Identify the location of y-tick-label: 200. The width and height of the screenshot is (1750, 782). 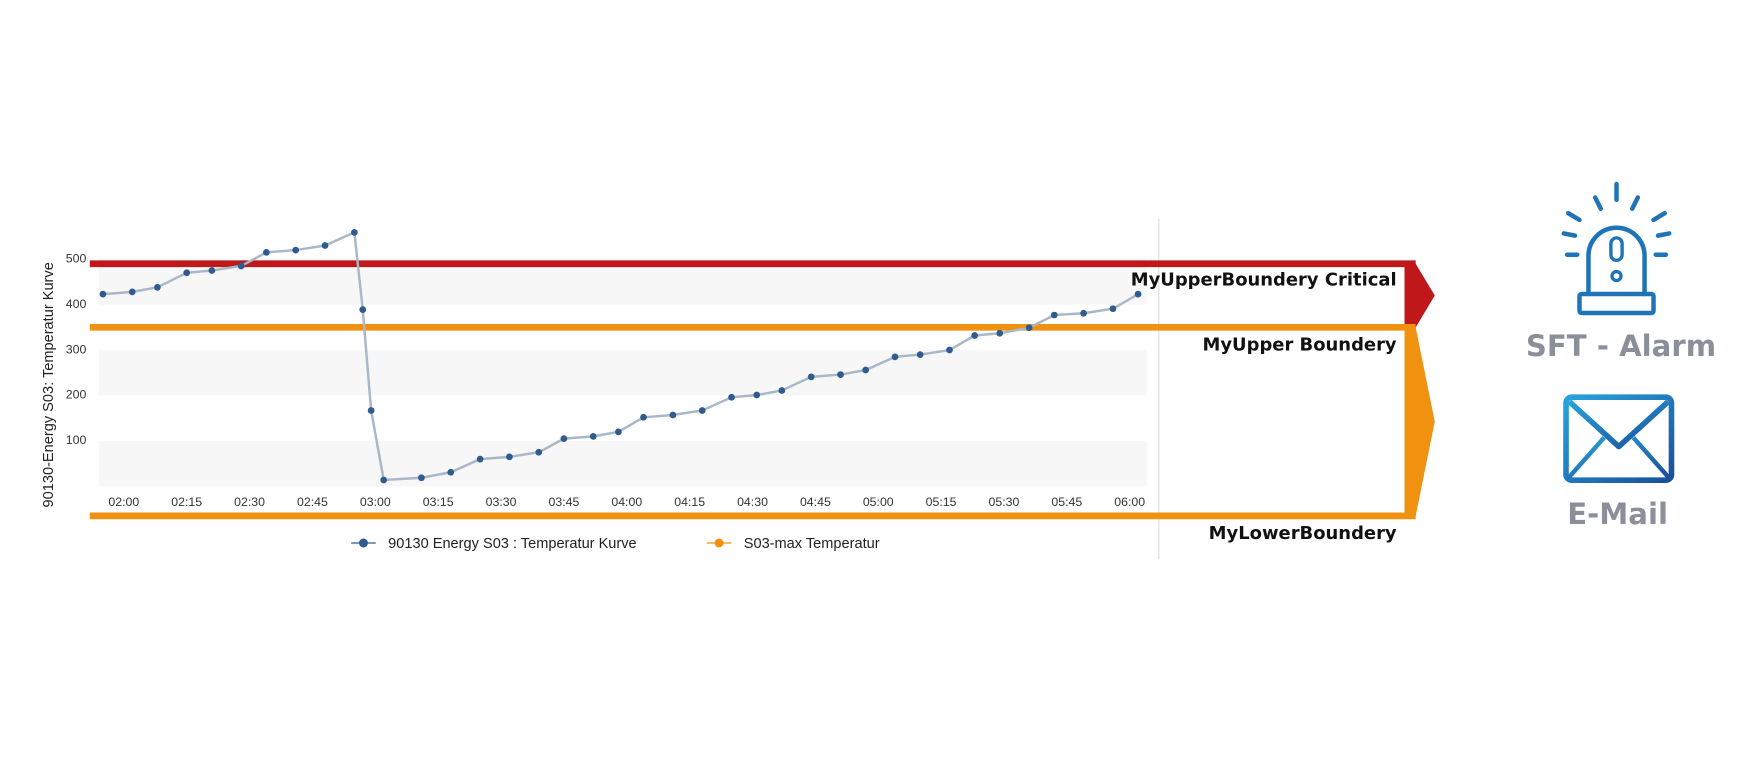
(76, 395).